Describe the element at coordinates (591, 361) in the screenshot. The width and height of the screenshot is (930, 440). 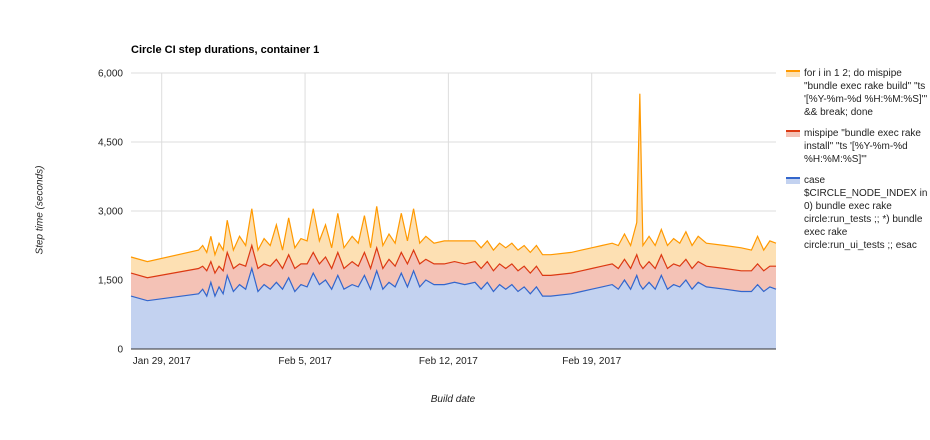
I see `x-tick-label: Feb 19, 2017` at that location.